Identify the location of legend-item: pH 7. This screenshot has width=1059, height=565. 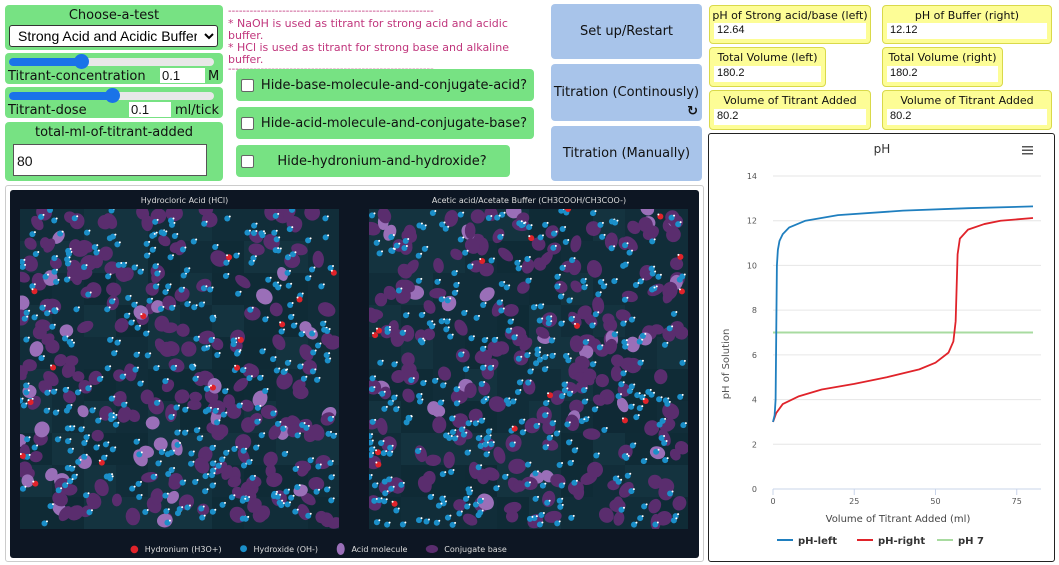
(971, 541).